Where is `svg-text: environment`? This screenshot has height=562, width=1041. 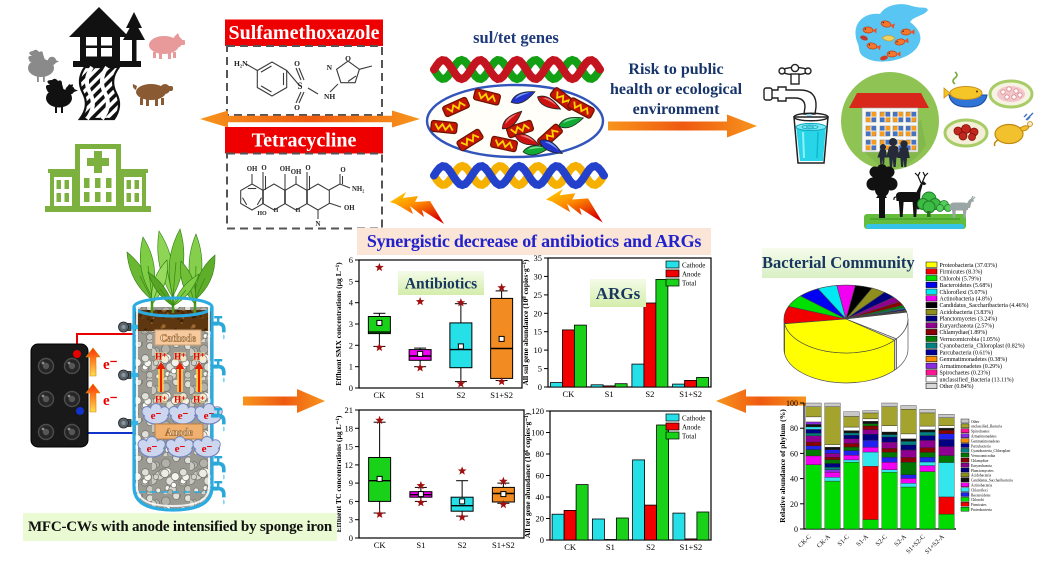
svg-text: environment is located at coordinates (676, 109).